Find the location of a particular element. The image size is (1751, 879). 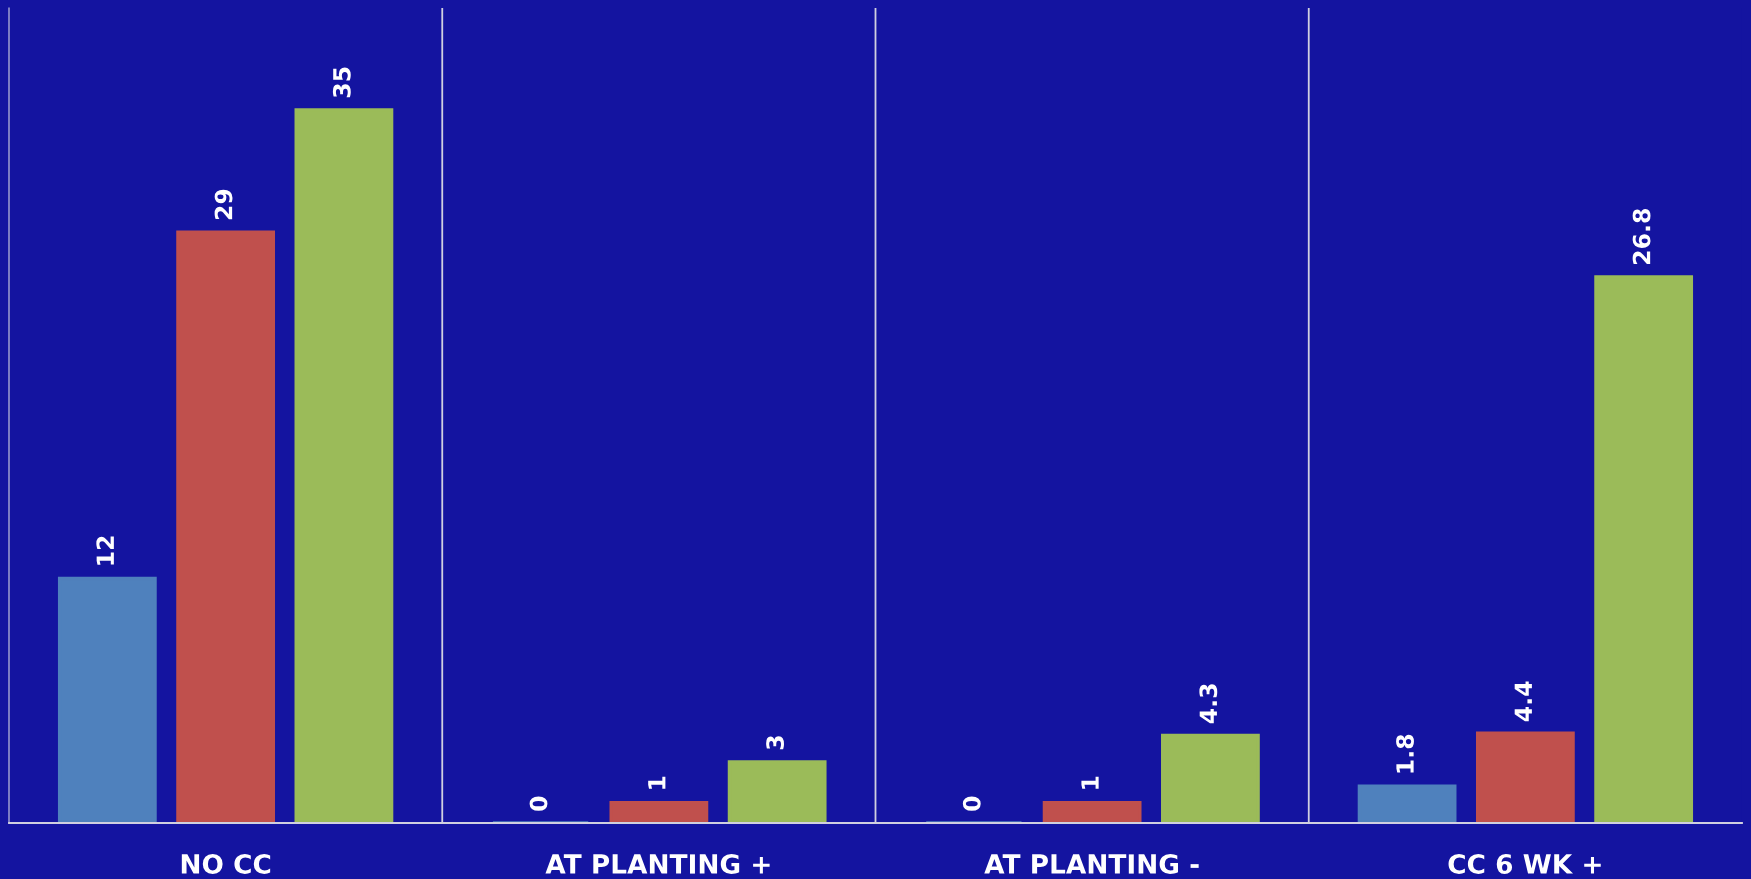

data-label: 4.4 is located at coordinates (1523, 701).